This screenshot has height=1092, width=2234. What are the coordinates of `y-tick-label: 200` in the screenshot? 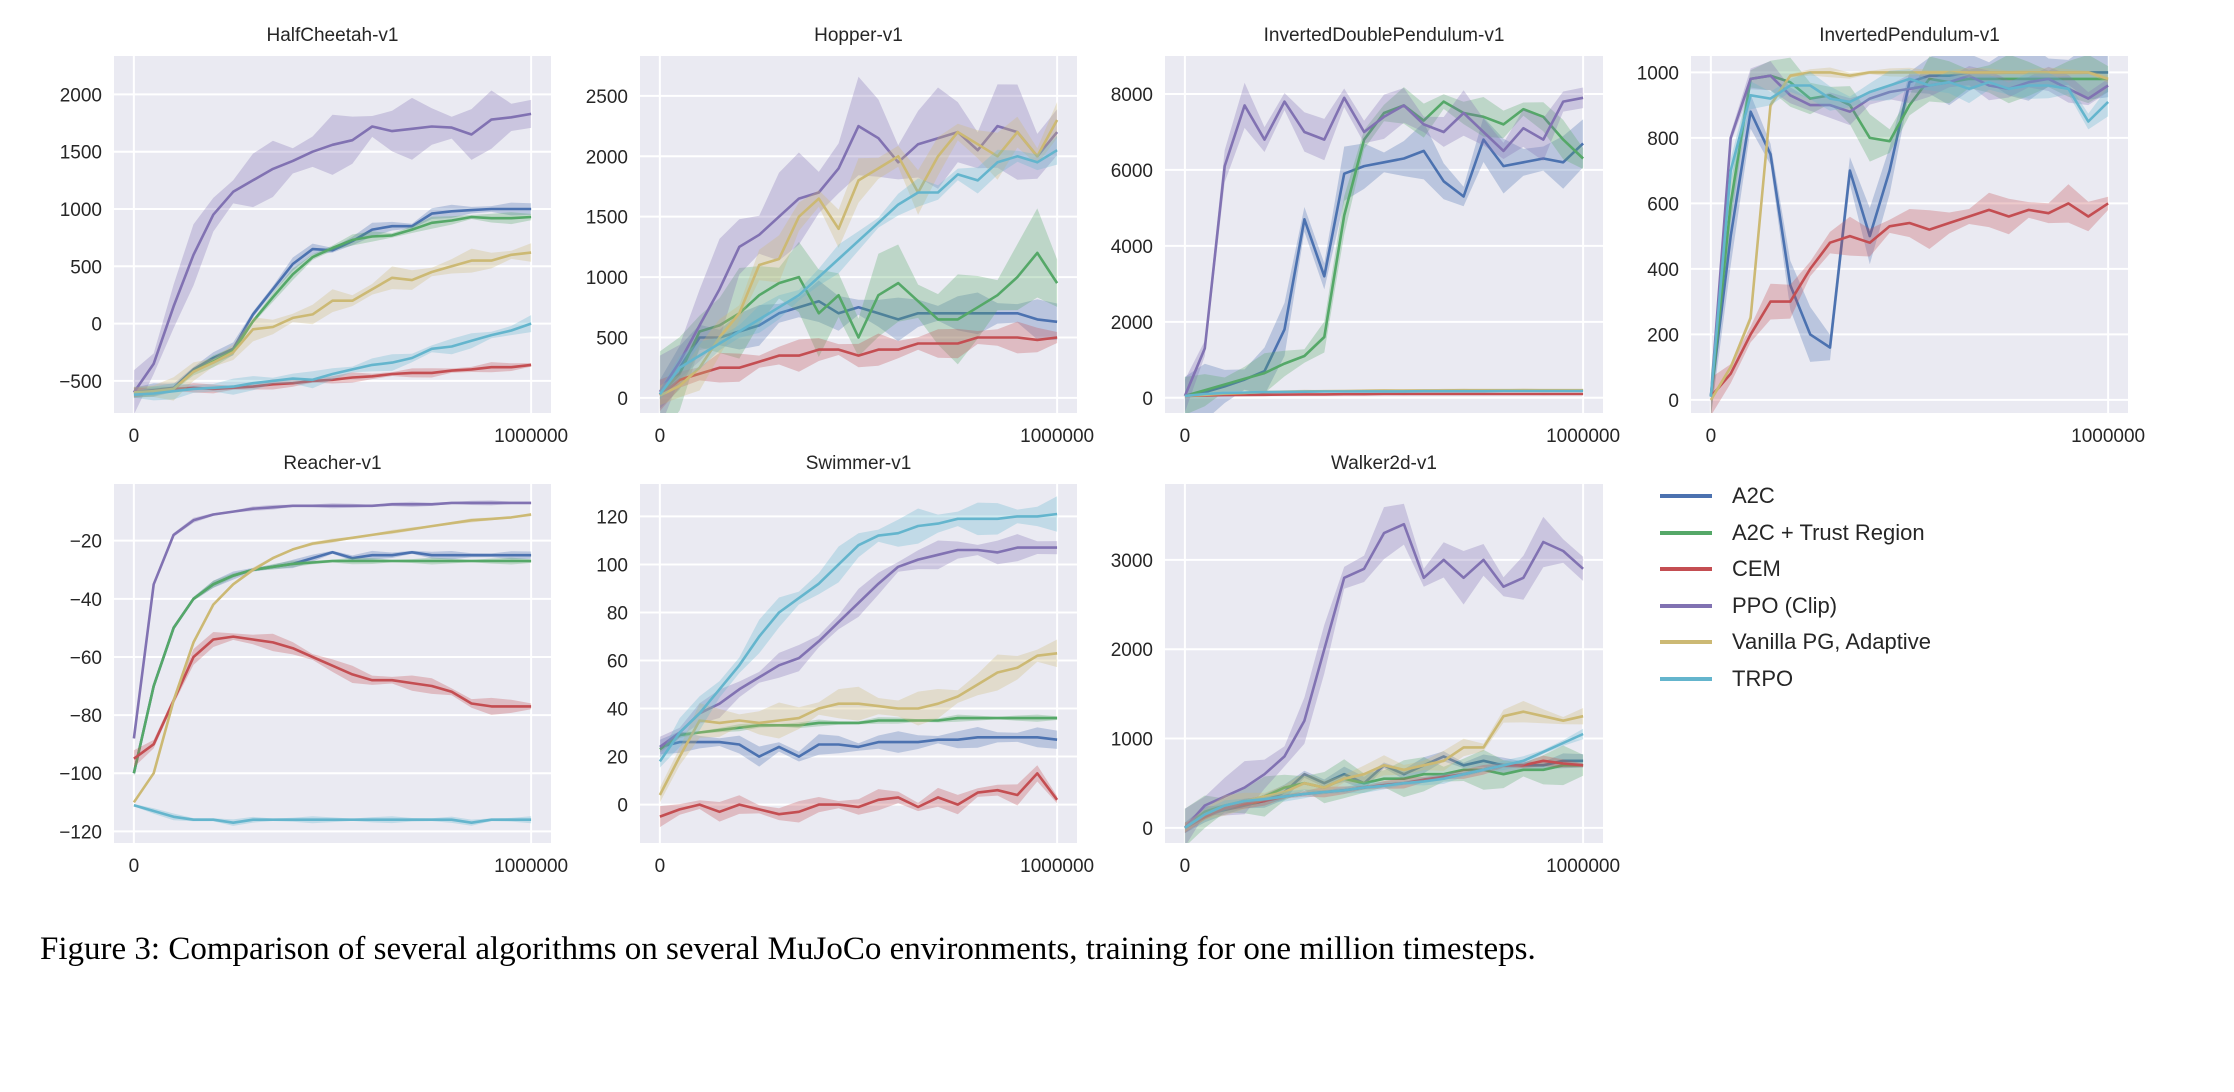 It's located at (1663, 335).